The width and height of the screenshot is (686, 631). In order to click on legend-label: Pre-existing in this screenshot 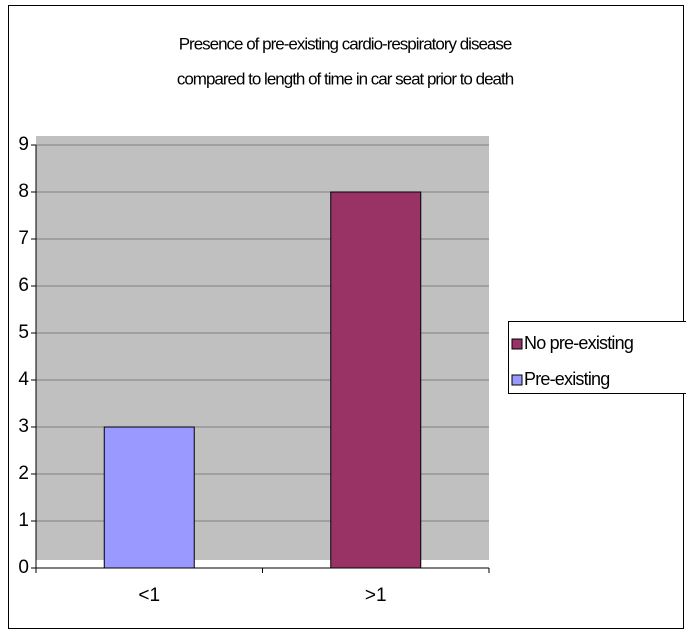, I will do `click(566, 379)`.